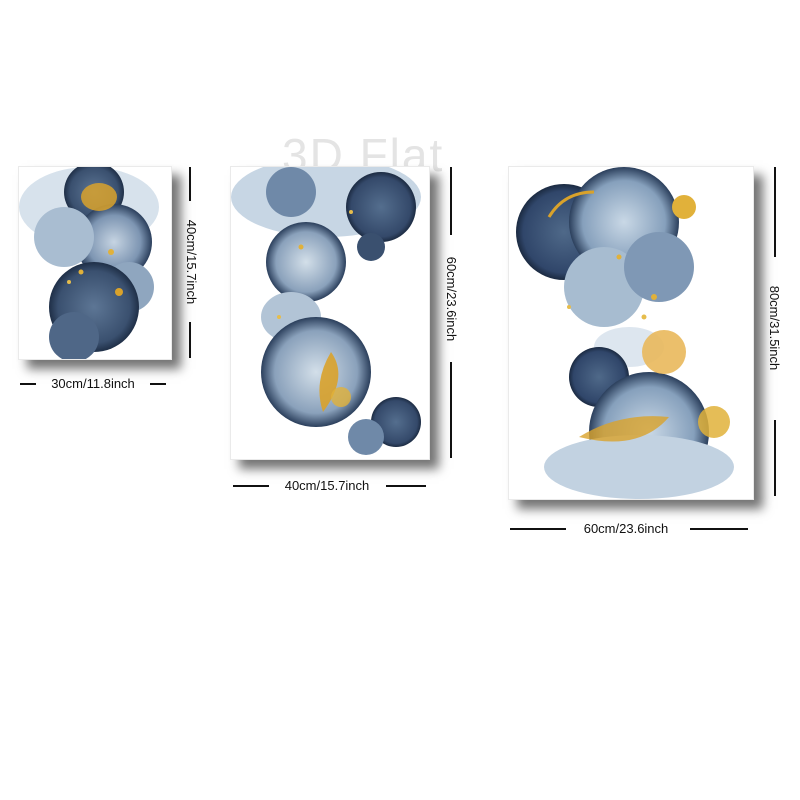 The height and width of the screenshot is (800, 800). Describe the element at coordinates (451, 201) in the screenshot. I see `dimension-line-medium-height-top` at that location.